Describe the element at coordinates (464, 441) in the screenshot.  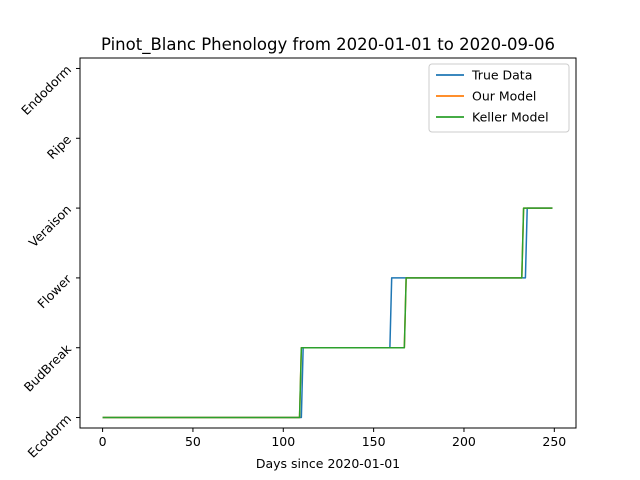
I see `x-tick-label: 200` at that location.